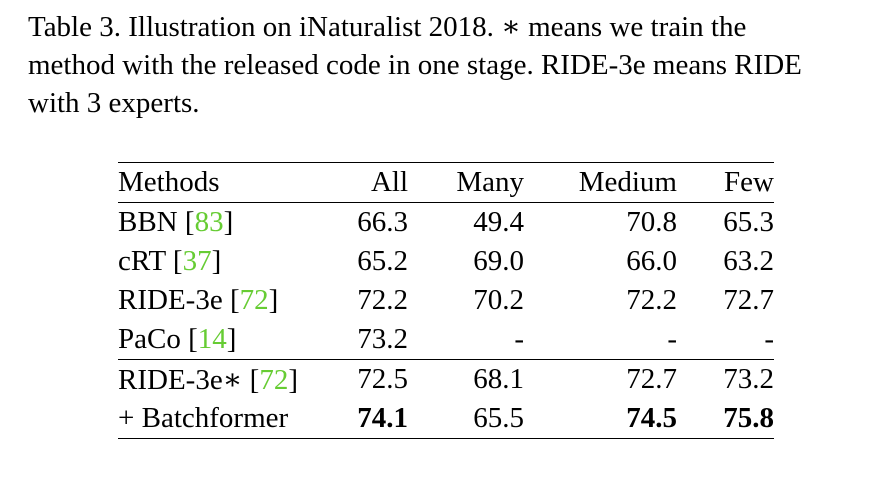 This screenshot has height=480, width=886. Describe the element at coordinates (651, 222) in the screenshot. I see `value-medium: 70.8` at that location.